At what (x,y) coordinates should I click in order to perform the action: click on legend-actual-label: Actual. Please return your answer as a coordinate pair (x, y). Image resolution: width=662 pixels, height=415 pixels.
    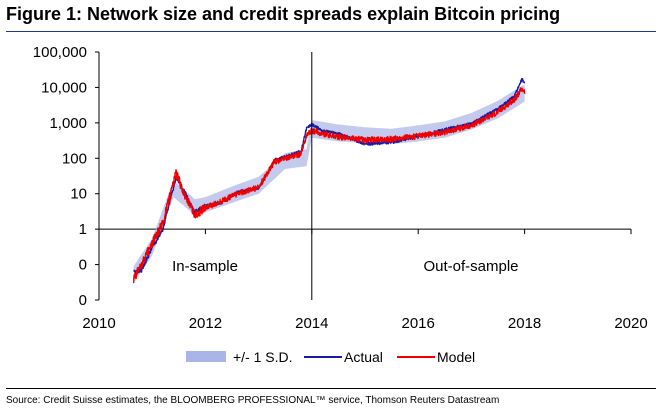
    Looking at the image, I should click on (363, 357).